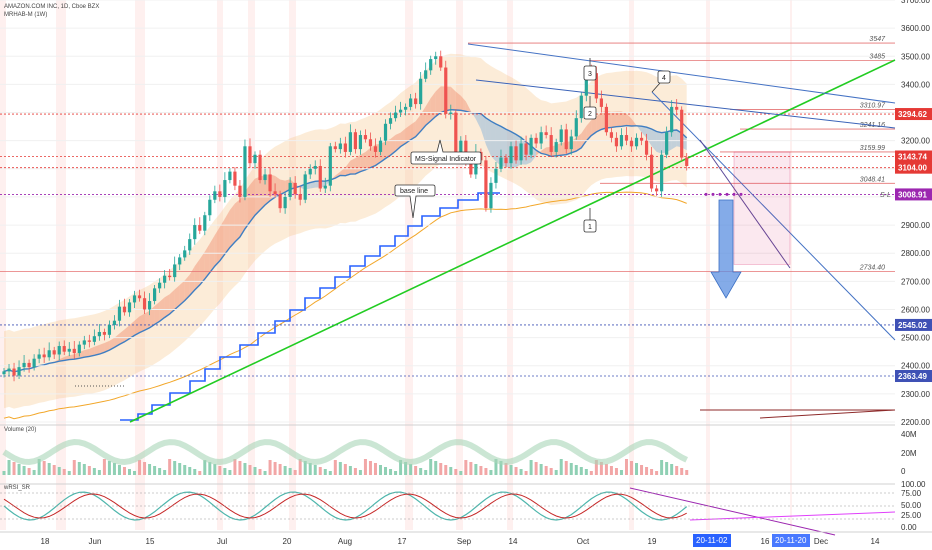 This screenshot has height=550, width=932. Describe the element at coordinates (912, 325) in the screenshot. I see `price-tag-text: 2545.02` at that location.